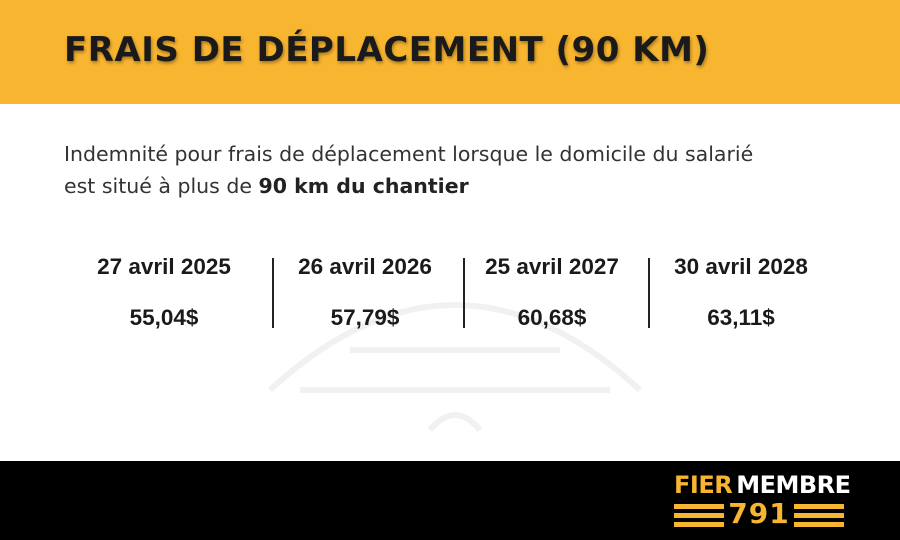  I want to click on rate-date: 25 avril 2027, so click(552, 266).